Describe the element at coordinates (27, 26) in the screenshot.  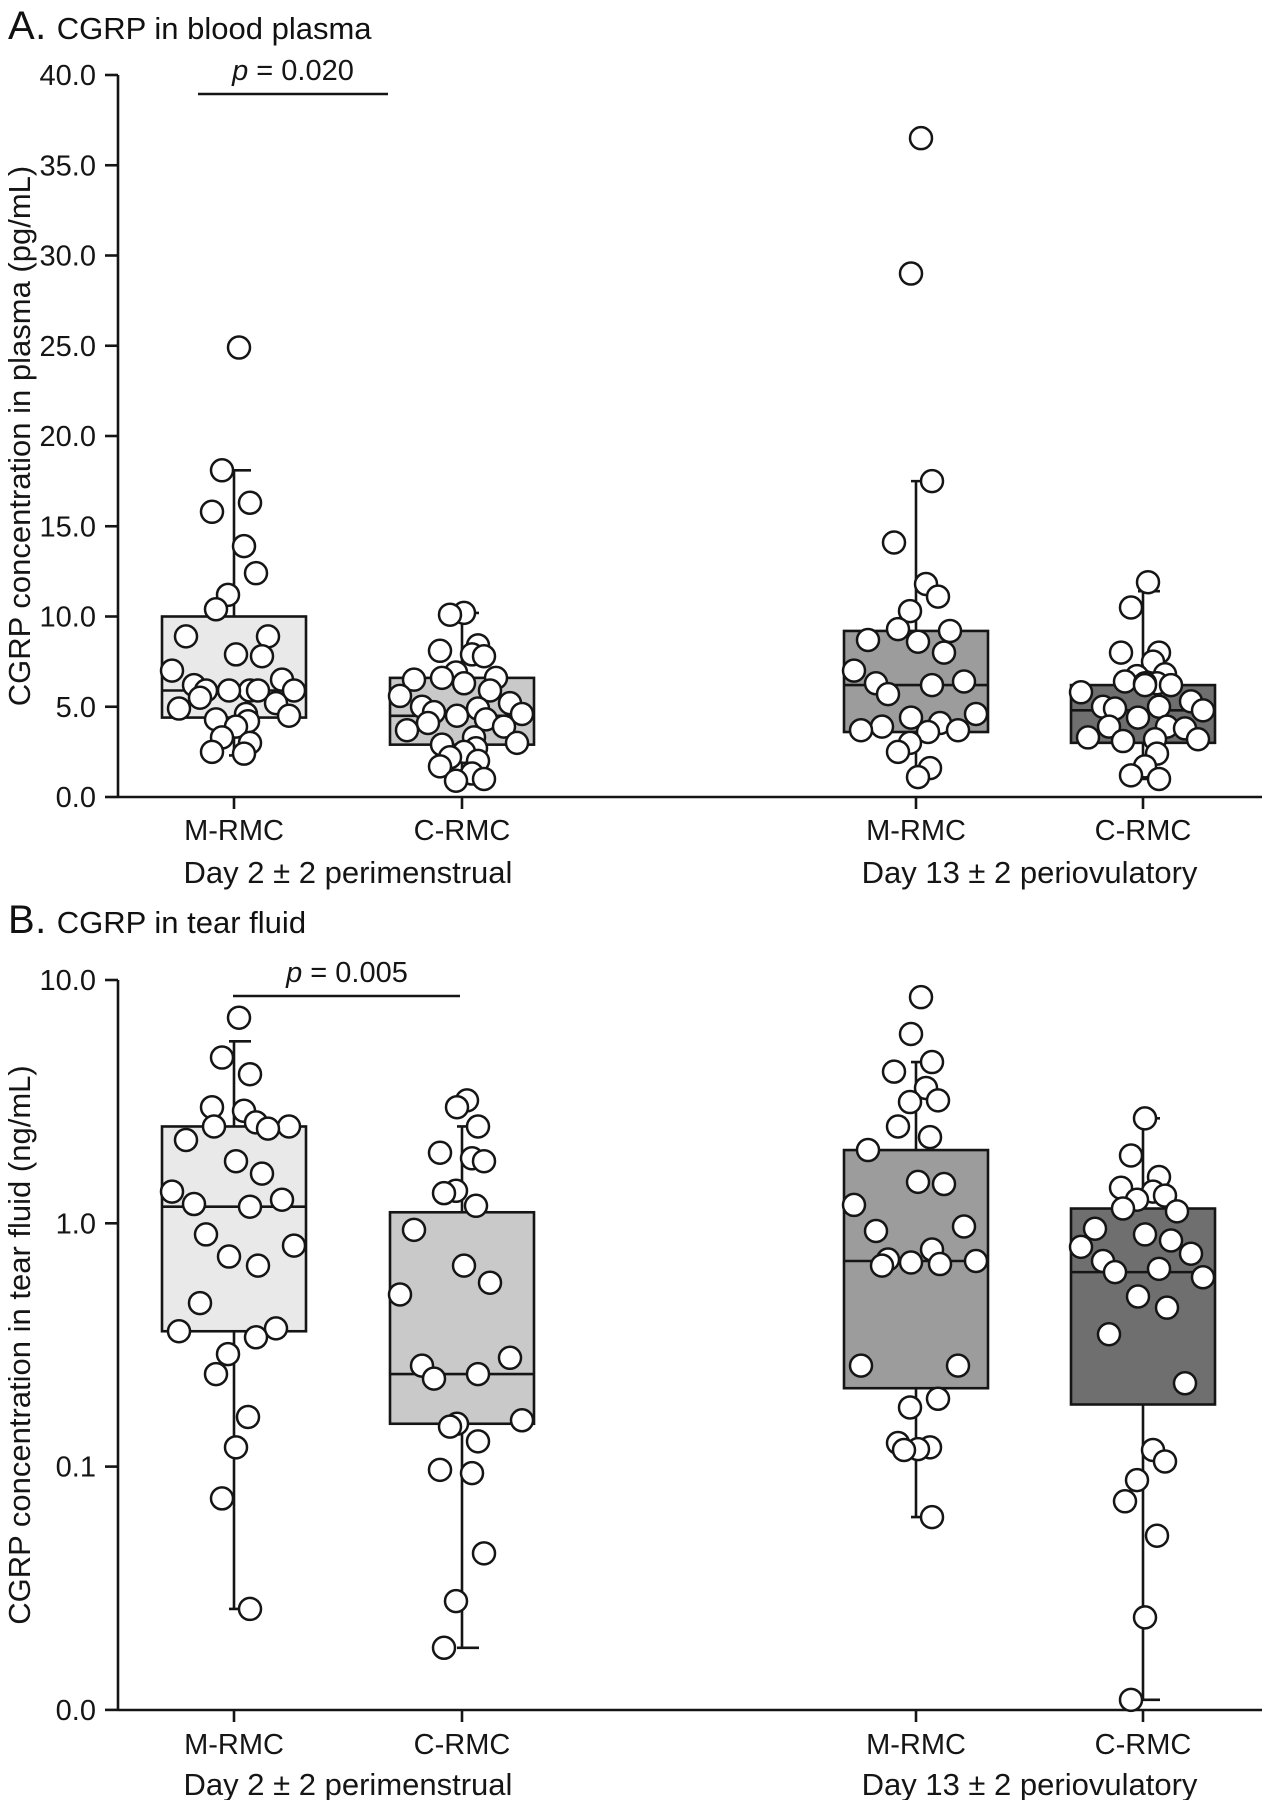
I see `panel-a-label: A.` at that location.